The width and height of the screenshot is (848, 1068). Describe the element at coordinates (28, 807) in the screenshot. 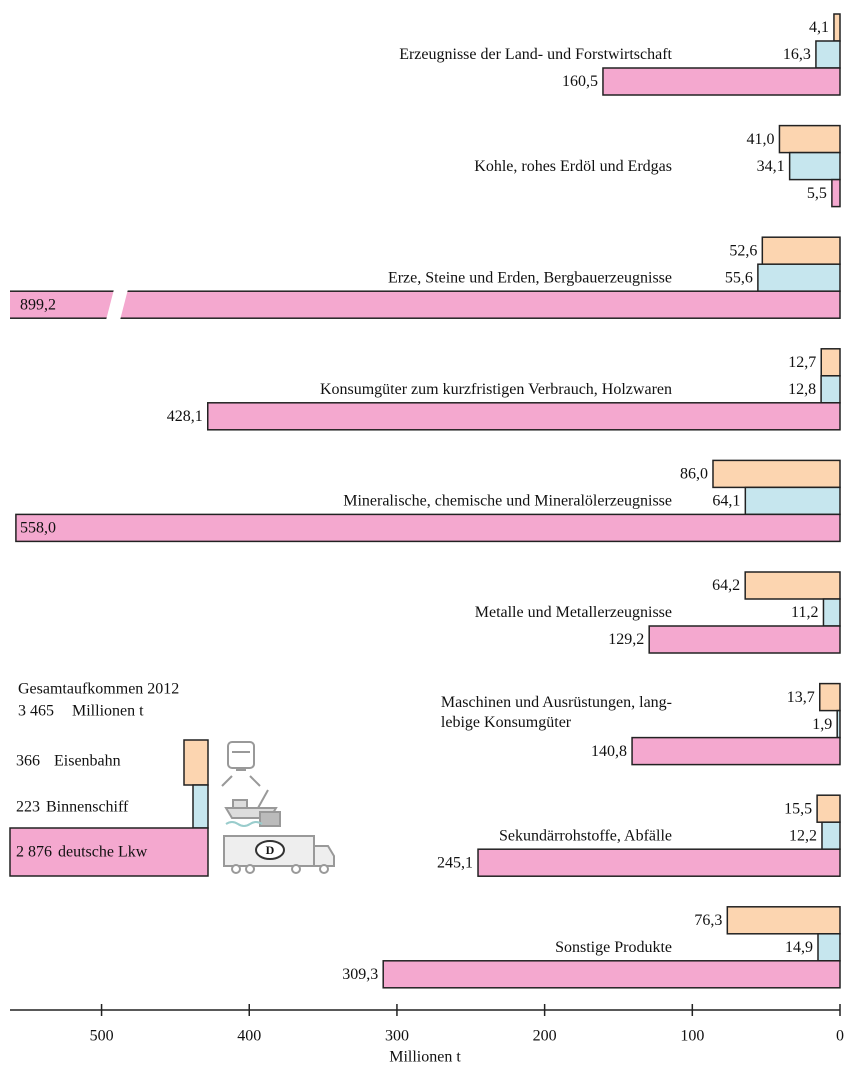

I see `legend-total: 223` at that location.